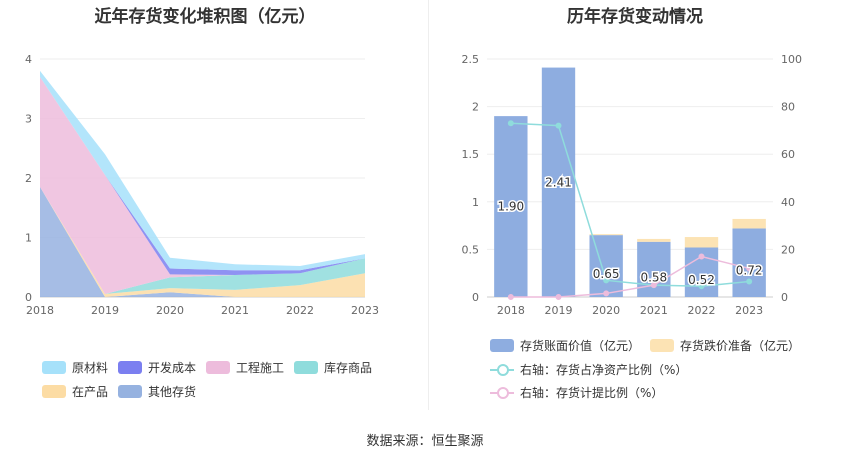 The height and width of the screenshot is (459, 850). What do you see at coordinates (604, 370) in the screenshot?
I see `legend-label: 右轴：存货占净资产比例（%）` at bounding box center [604, 370].